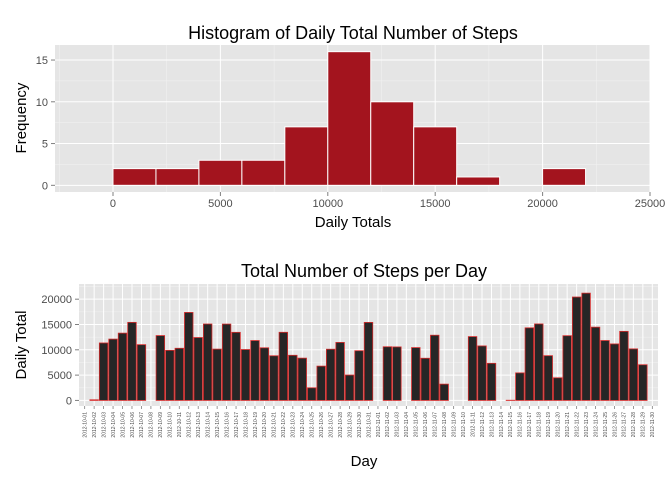  I want to click on daily-x-tick-label: 2012-11-23, so click(587, 424).